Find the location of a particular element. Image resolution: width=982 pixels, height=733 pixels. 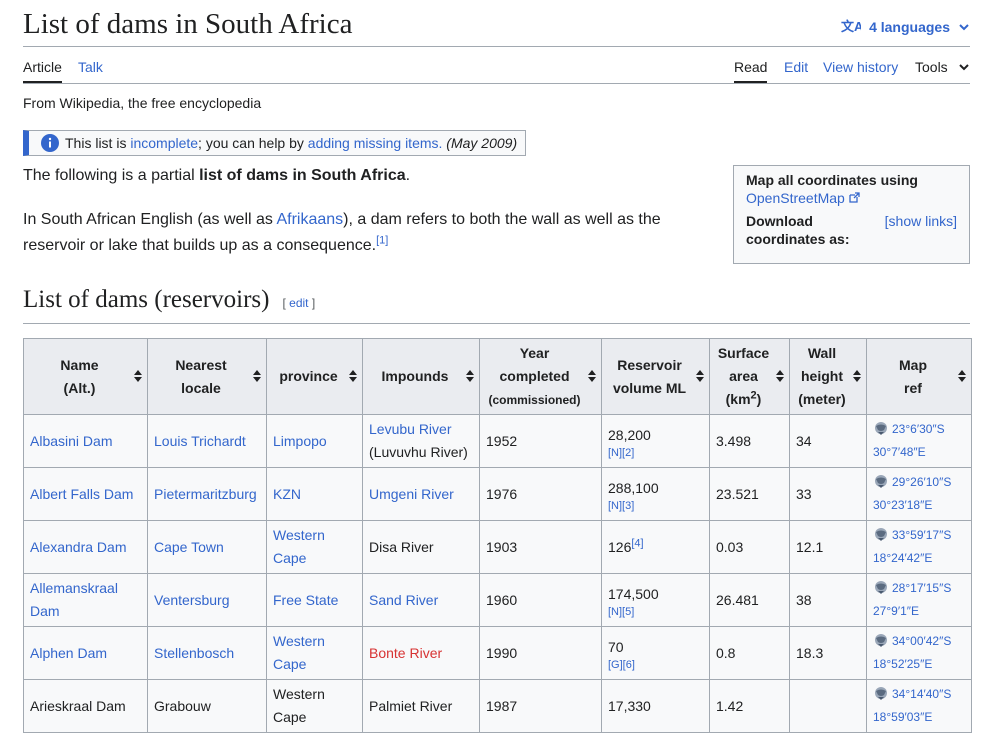

coordinate: 34°00′42″S is located at coordinates (919, 641).